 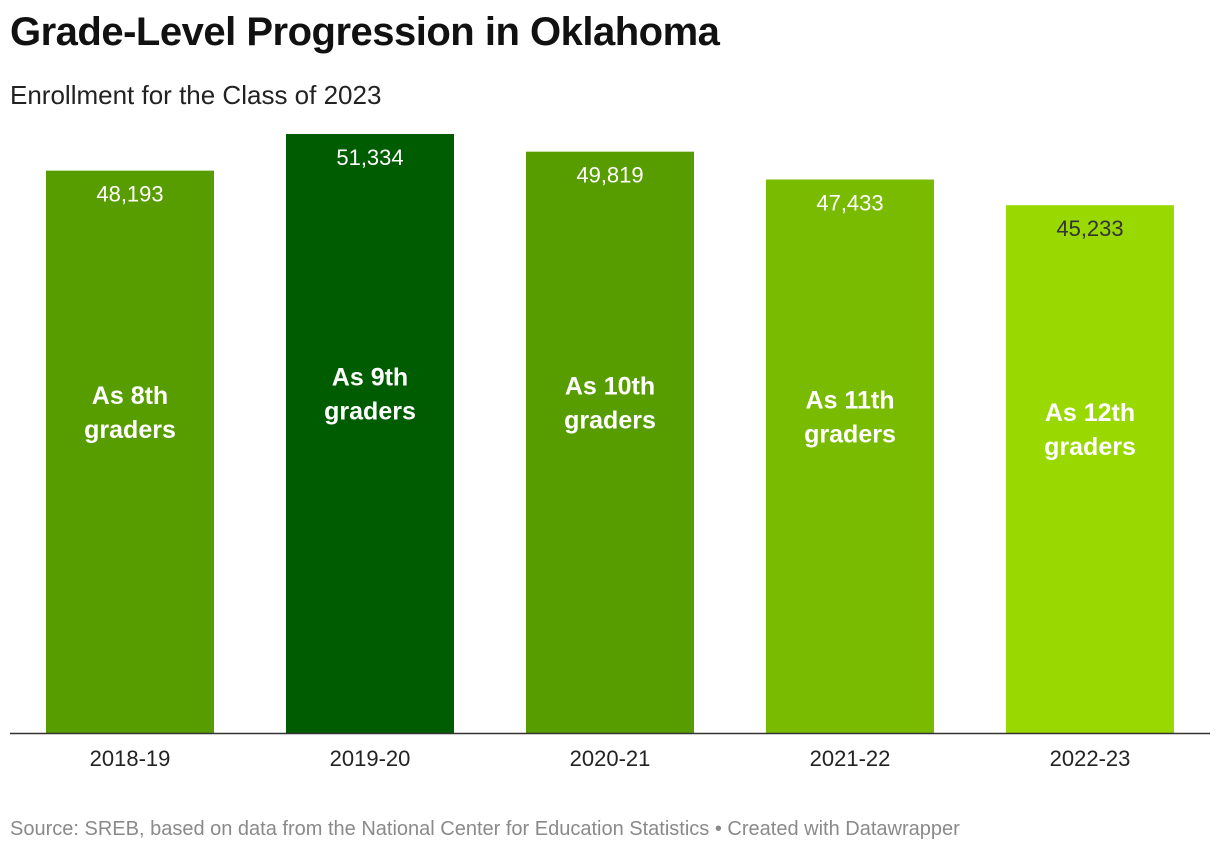 I want to click on value-label: 45,233, so click(x=1089, y=228).